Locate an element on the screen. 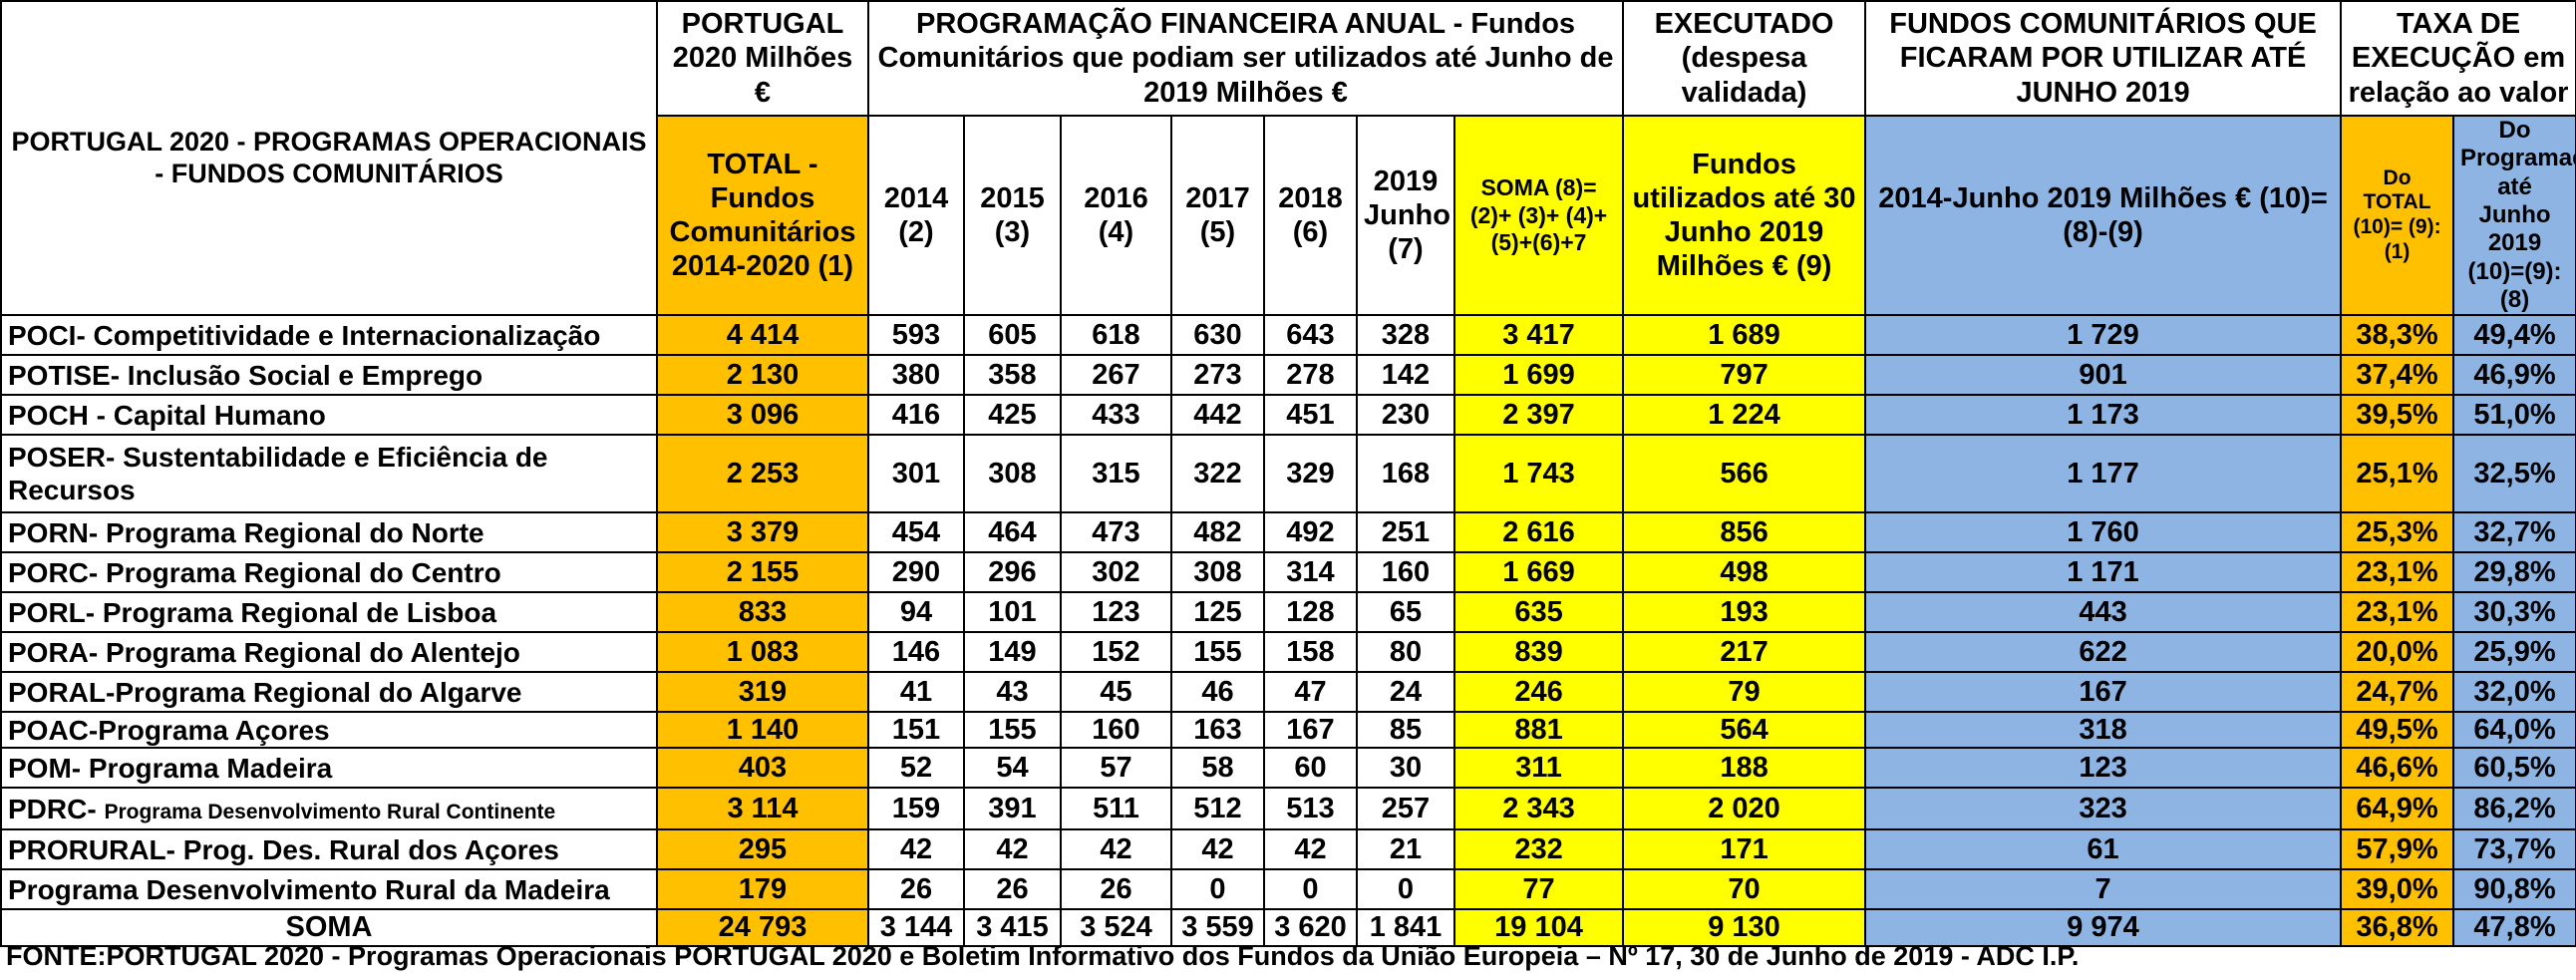  cell-total: 319 is located at coordinates (762, 692).